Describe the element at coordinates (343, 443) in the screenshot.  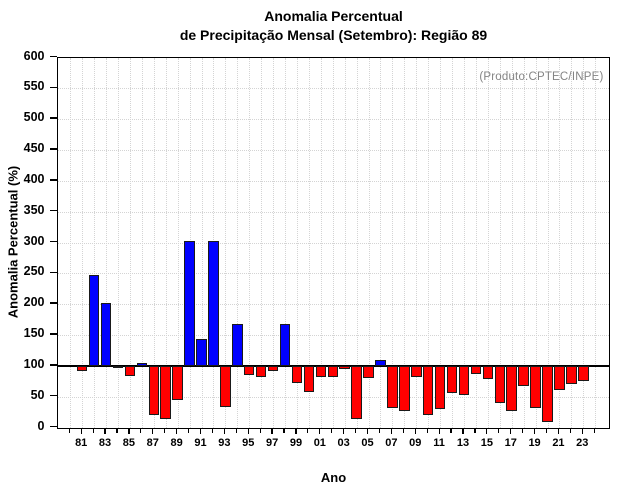
I see `x-tick-label: 03` at that location.